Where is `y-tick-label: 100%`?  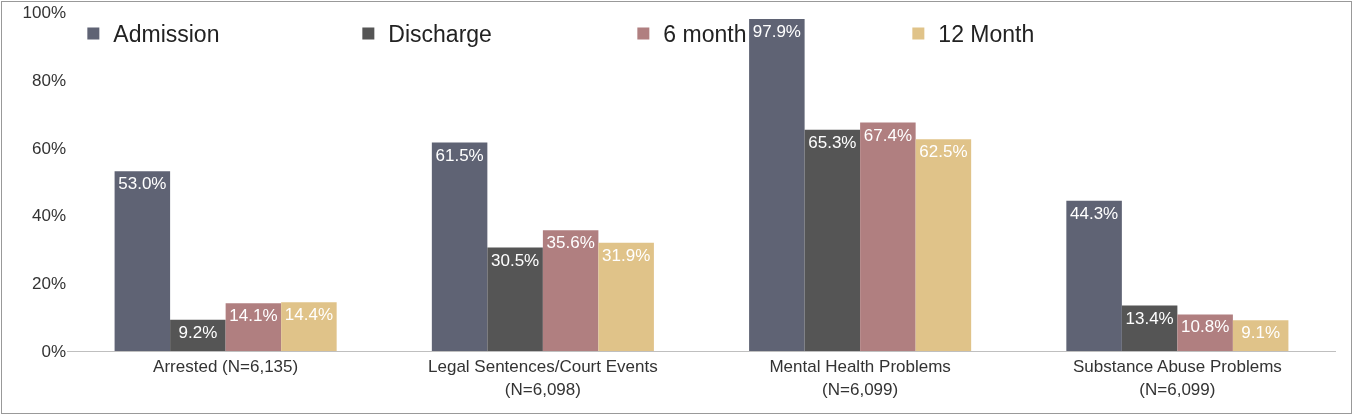
y-tick-label: 100% is located at coordinates (44, 12).